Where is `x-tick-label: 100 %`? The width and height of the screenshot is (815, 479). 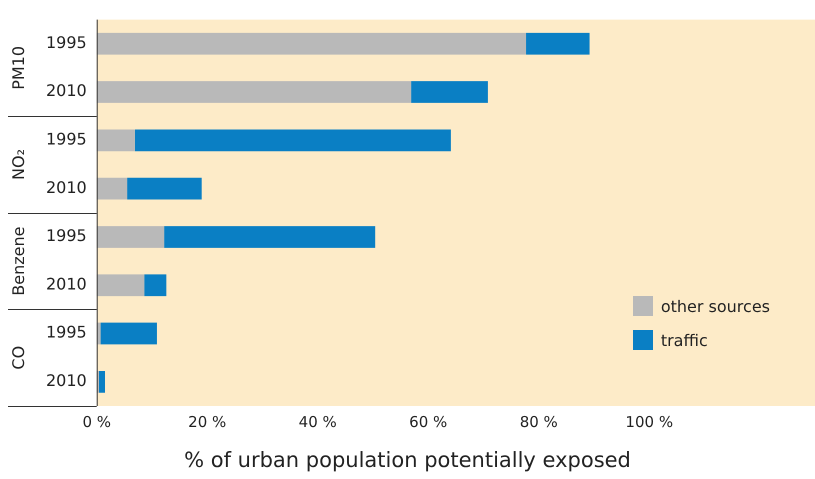 x-tick-label: 100 % is located at coordinates (649, 421).